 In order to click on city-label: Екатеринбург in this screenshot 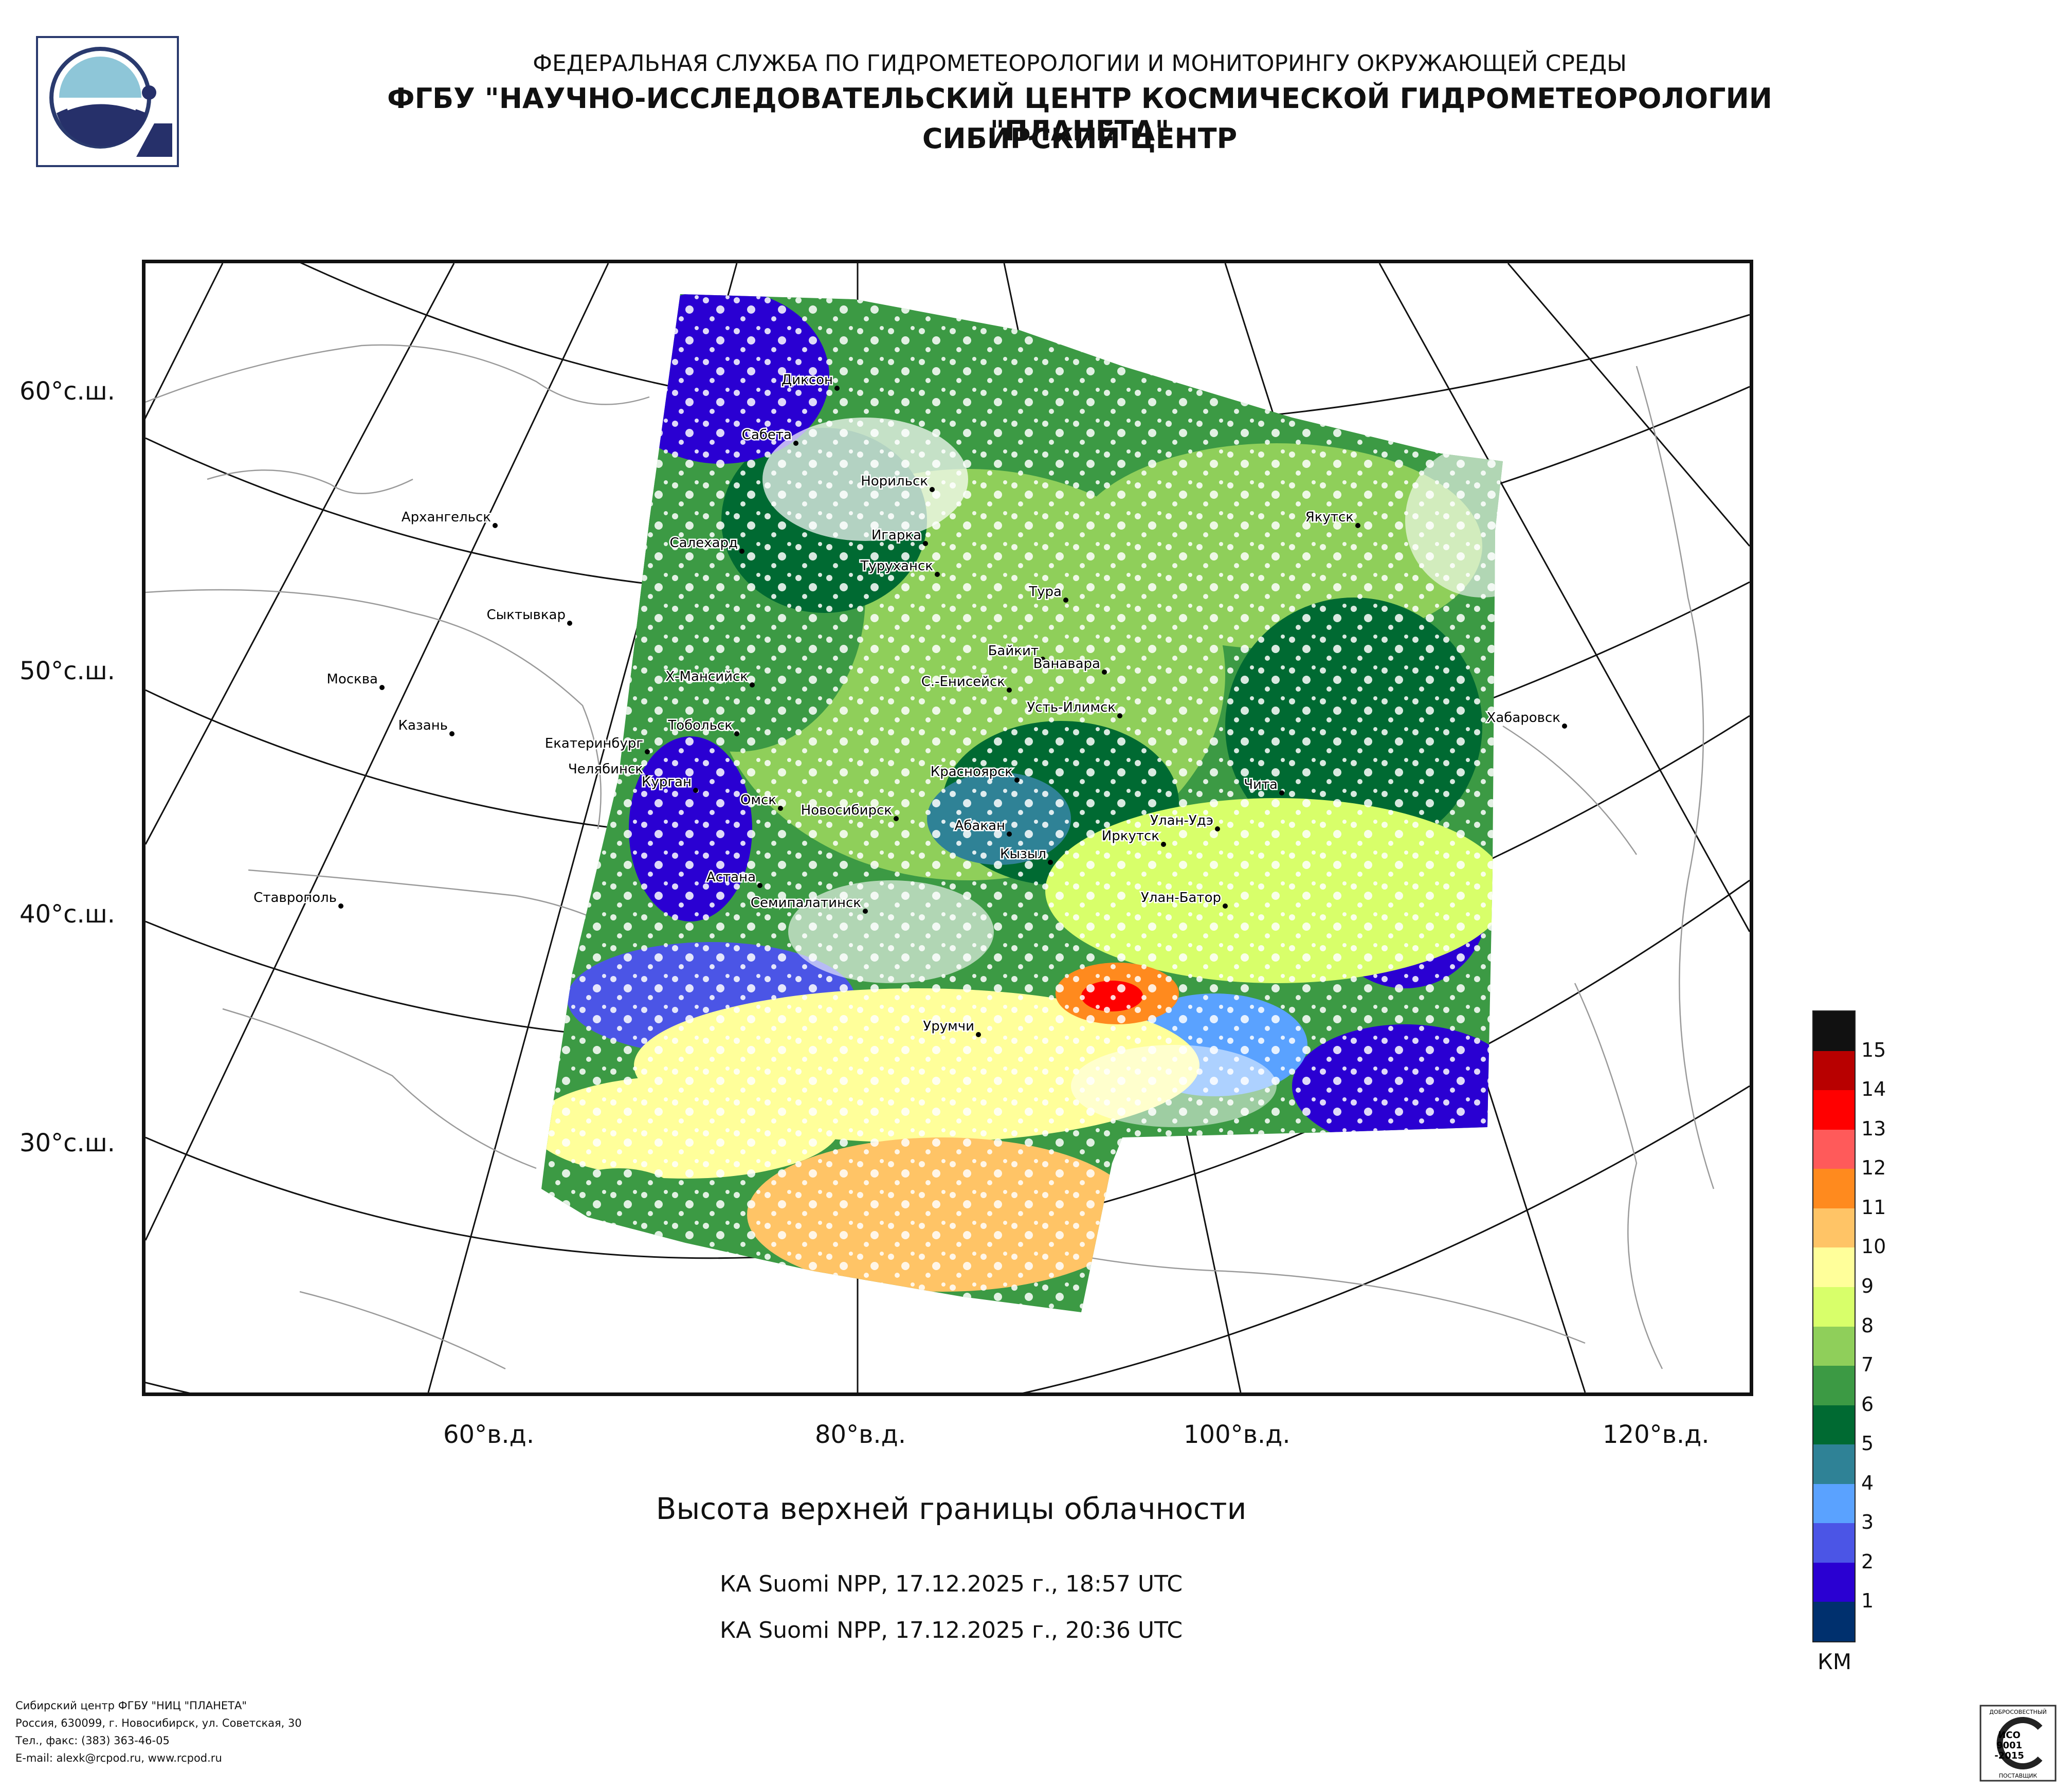, I will do `click(594, 744)`.